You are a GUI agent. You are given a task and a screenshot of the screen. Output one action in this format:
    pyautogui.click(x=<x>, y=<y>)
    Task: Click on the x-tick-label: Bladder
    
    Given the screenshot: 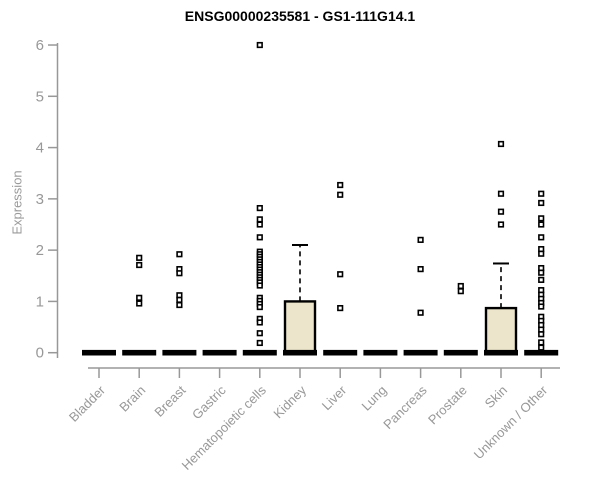 What is the action you would take?
    pyautogui.click(x=87, y=403)
    